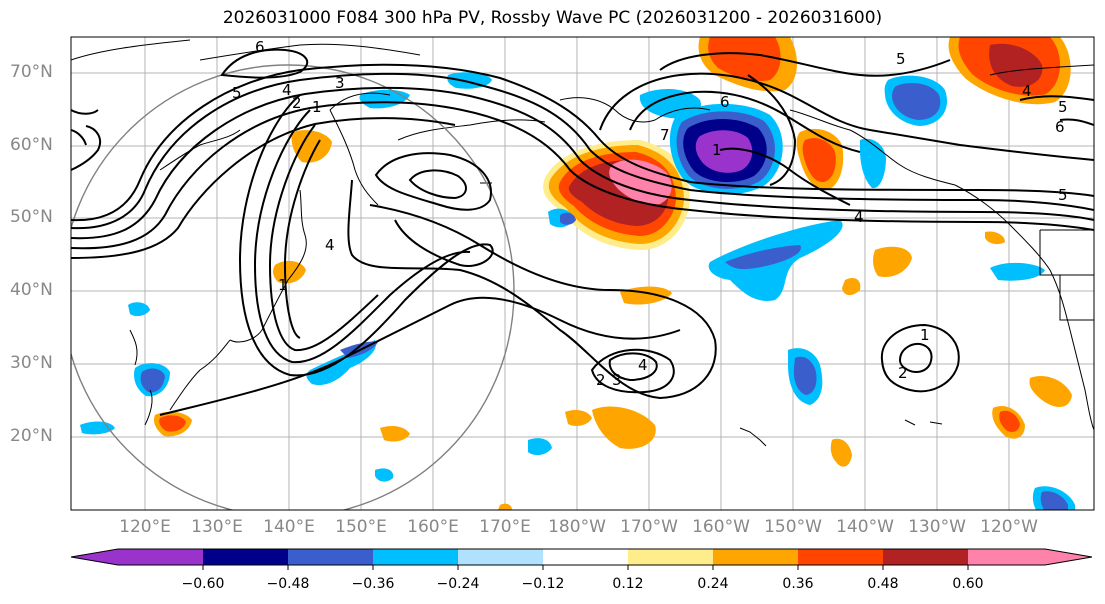 This screenshot has width=1105, height=604. I want to click on colorbar-tick-label: −0.12, so click(543, 584).